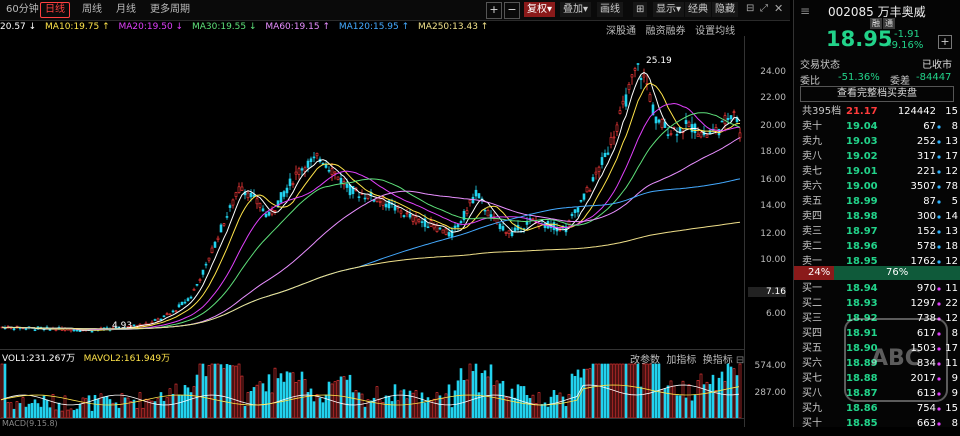  I want to click on overlay-button: 叠加▾, so click(576, 9).